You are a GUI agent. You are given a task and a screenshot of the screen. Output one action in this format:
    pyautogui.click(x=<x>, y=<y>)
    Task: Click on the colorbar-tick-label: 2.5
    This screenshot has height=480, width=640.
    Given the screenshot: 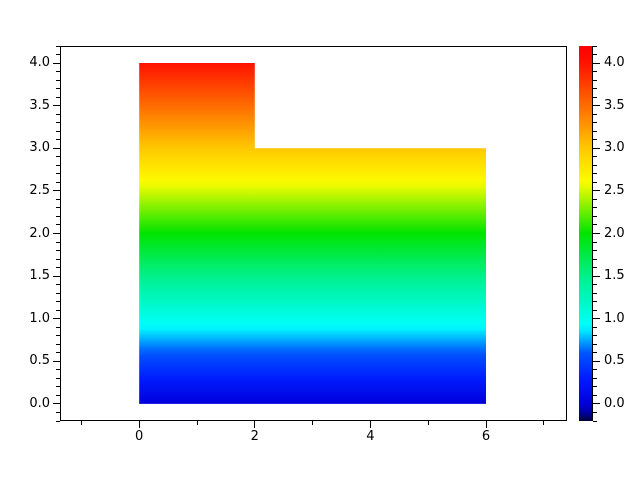 What is the action you would take?
    pyautogui.click(x=614, y=190)
    